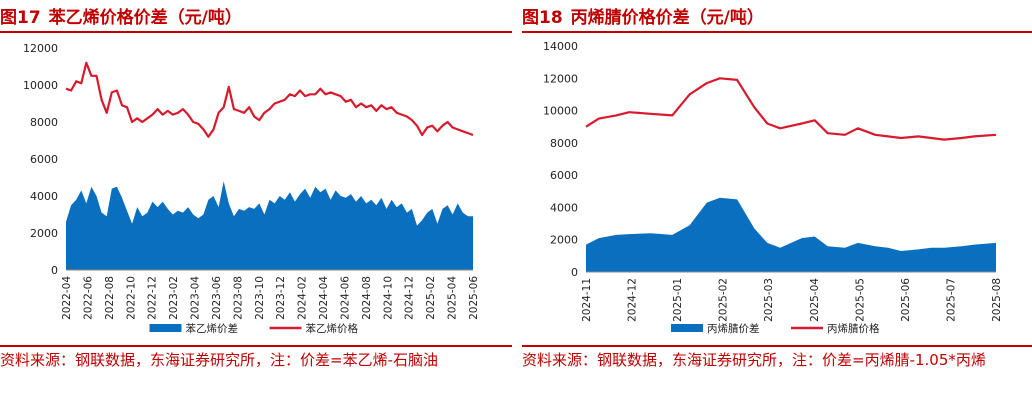  Describe the element at coordinates (44, 122) in the screenshot. I see `left-y-tick-label: 8000` at that location.